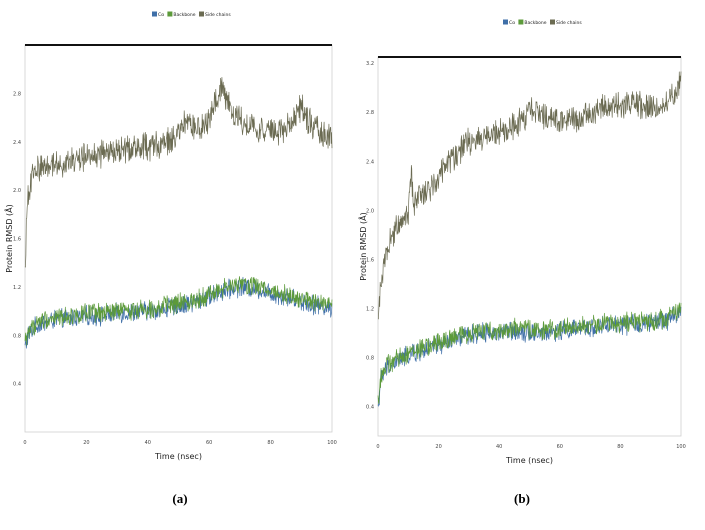 This screenshot has width=705, height=530. Describe the element at coordinates (179, 498) in the screenshot. I see `panel-label: (a)` at that location.